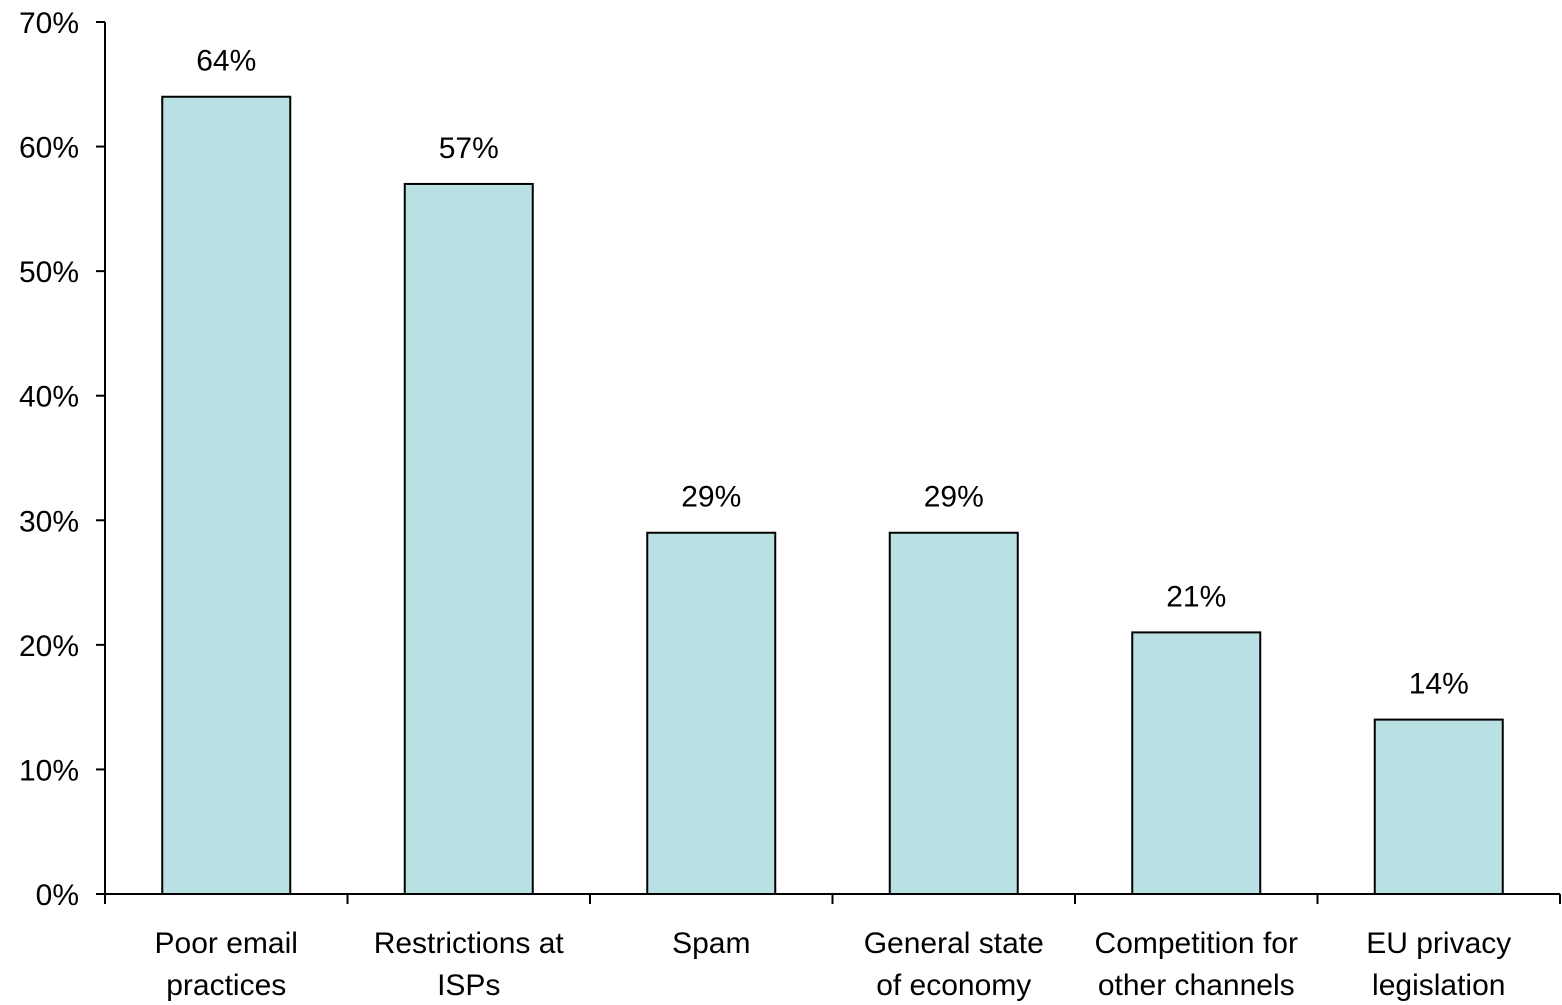 The width and height of the screenshot is (1562, 1005). What do you see at coordinates (469, 964) in the screenshot?
I see `category-label: Restrictions at ISPs` at bounding box center [469, 964].